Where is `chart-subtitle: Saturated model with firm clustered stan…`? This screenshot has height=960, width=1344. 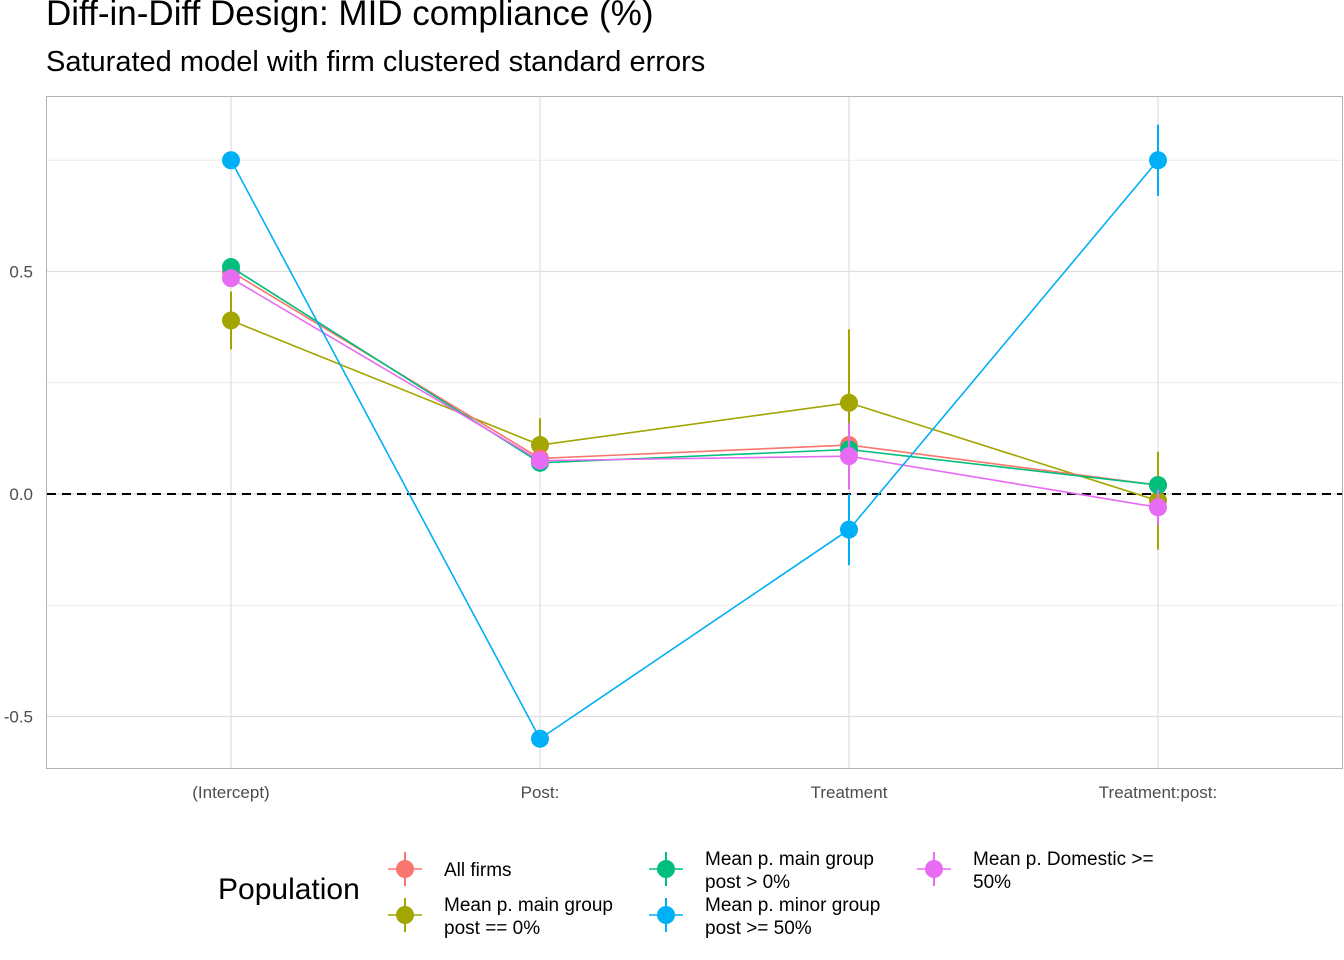
chart-subtitle: Saturated model with firm clustered stan… is located at coordinates (376, 62).